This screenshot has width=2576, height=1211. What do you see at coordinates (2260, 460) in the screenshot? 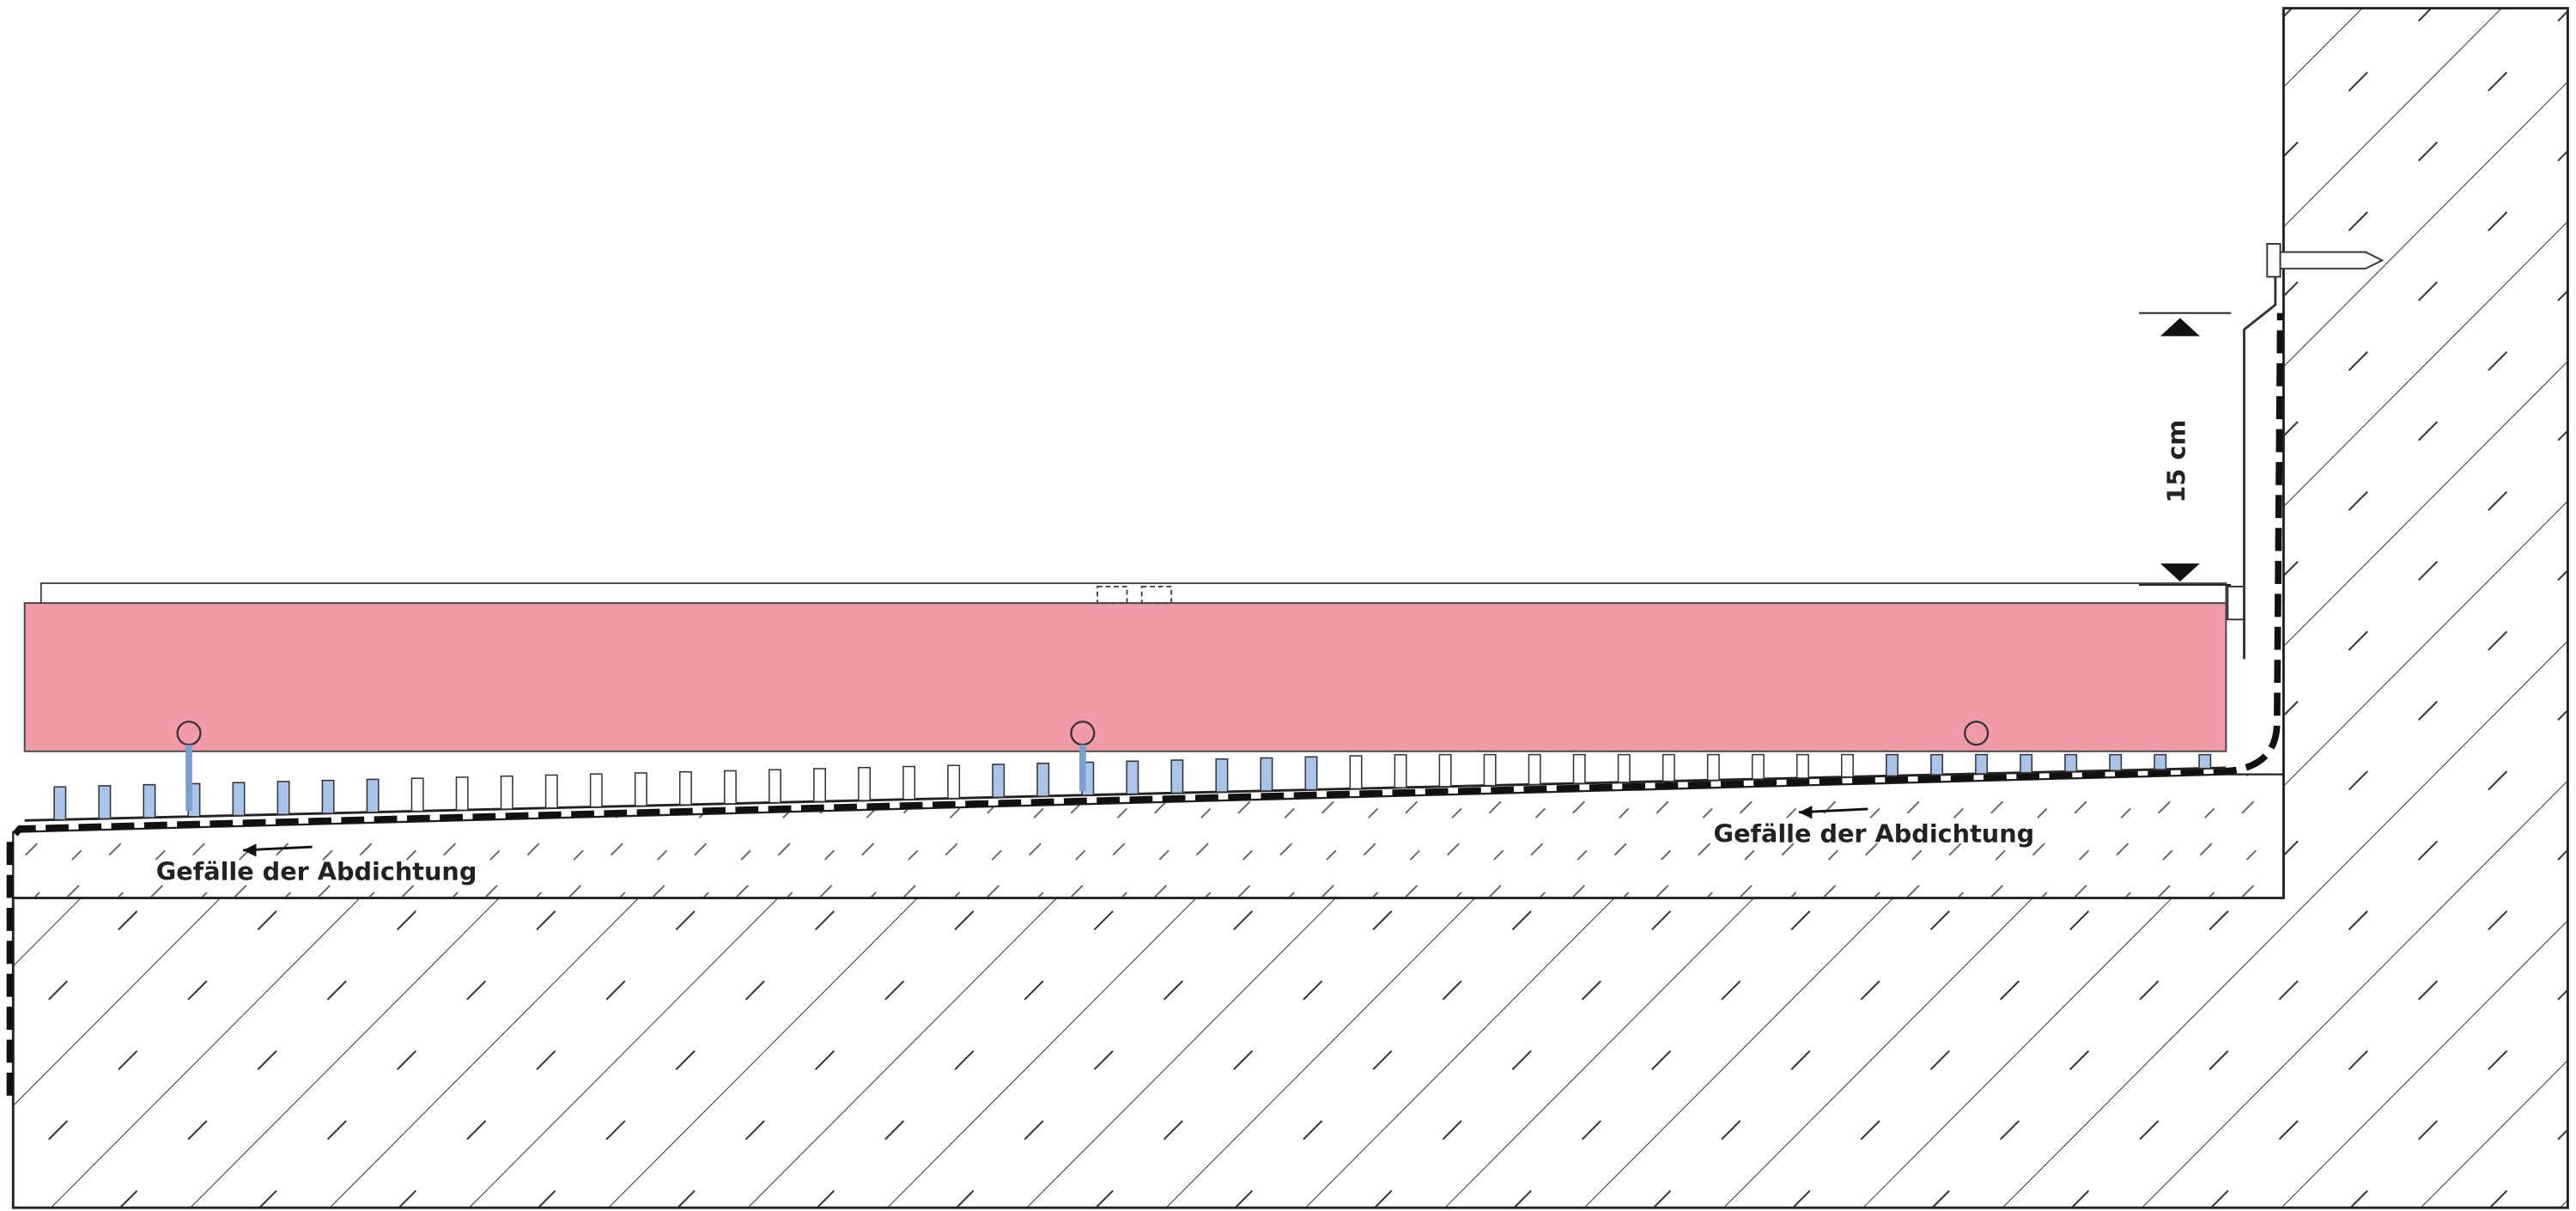
I see `flashing` at bounding box center [2260, 460].